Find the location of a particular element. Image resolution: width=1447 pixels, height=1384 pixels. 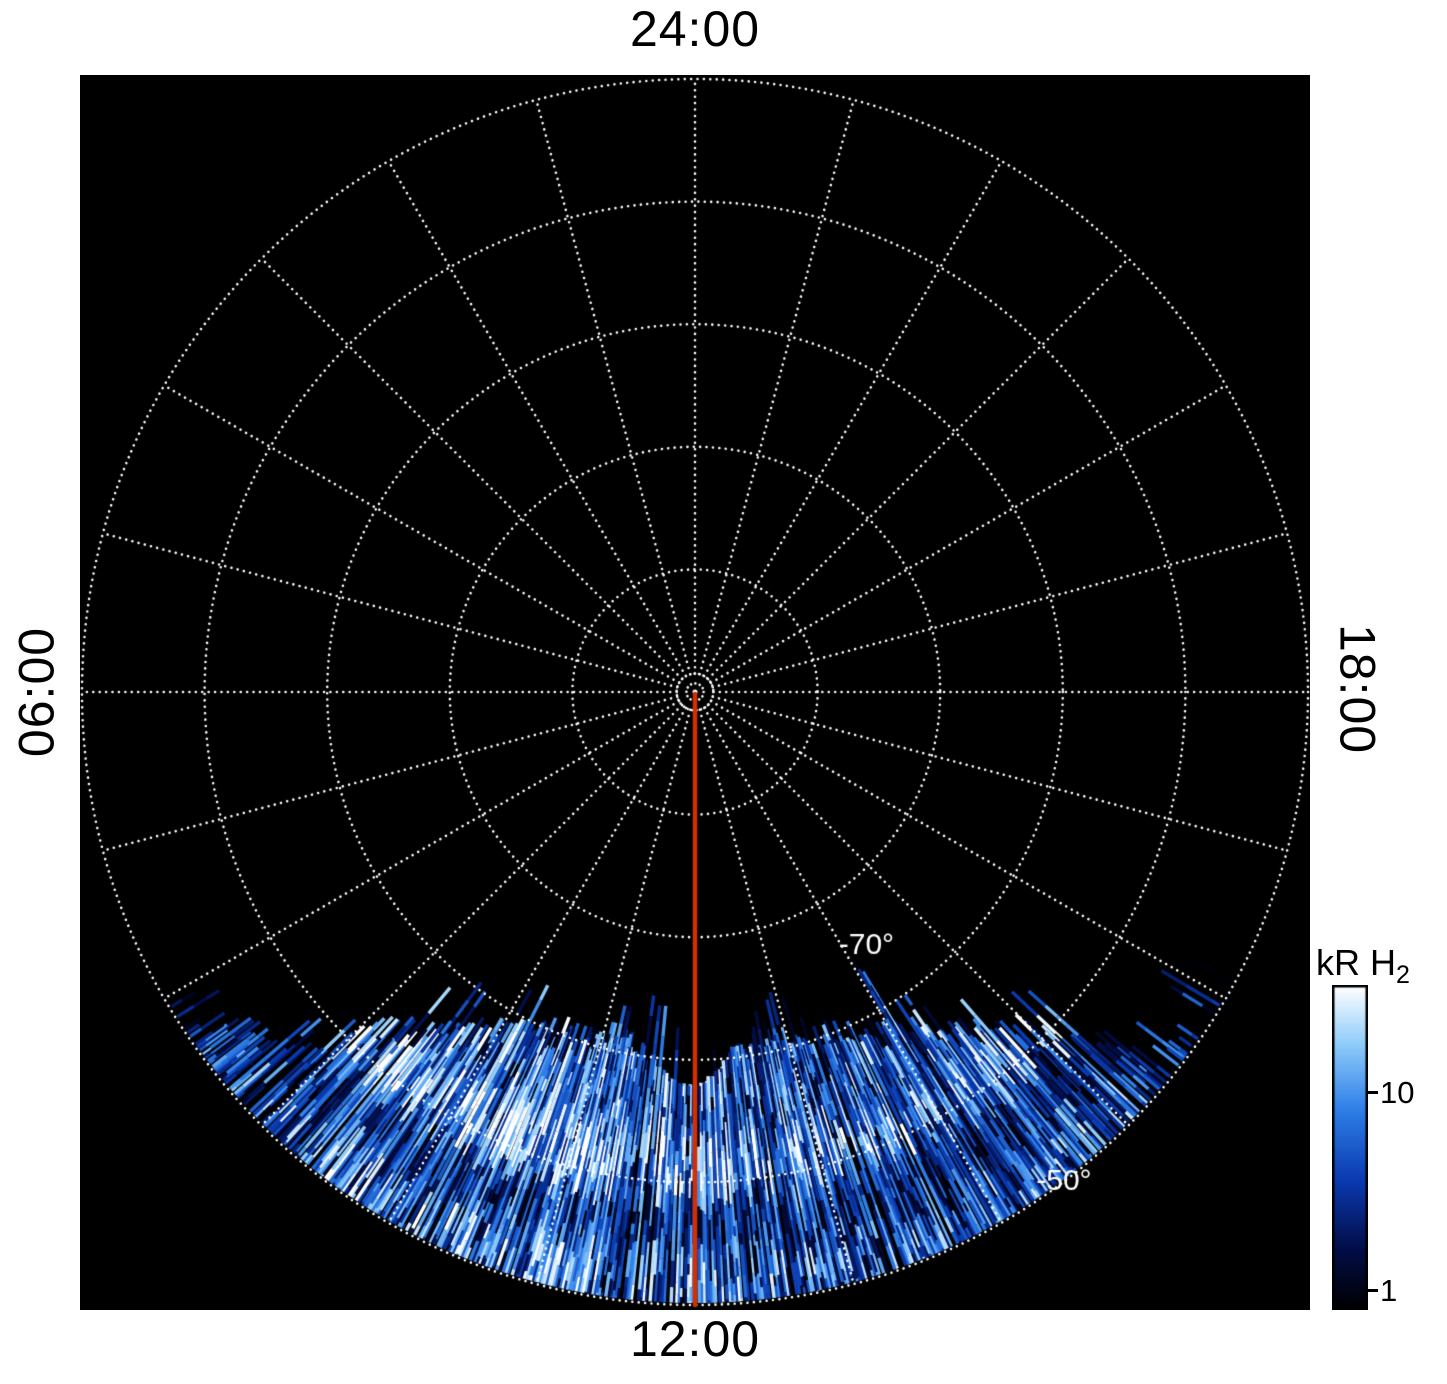

colorbar-title: kR H2 is located at coordinates (1363, 966).